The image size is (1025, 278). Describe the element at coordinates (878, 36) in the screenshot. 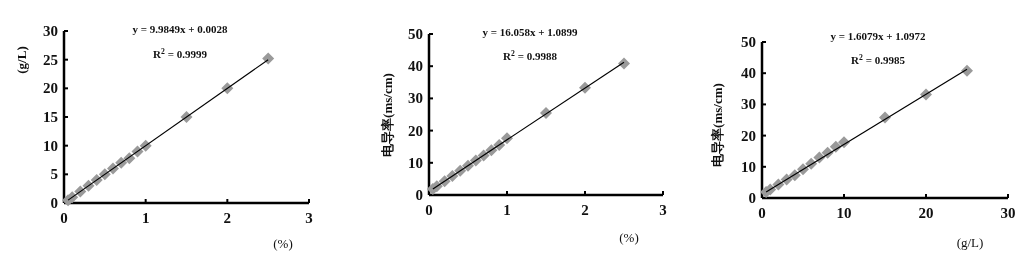

I see `annotation: y = 1.6079x + 1.0972` at that location.